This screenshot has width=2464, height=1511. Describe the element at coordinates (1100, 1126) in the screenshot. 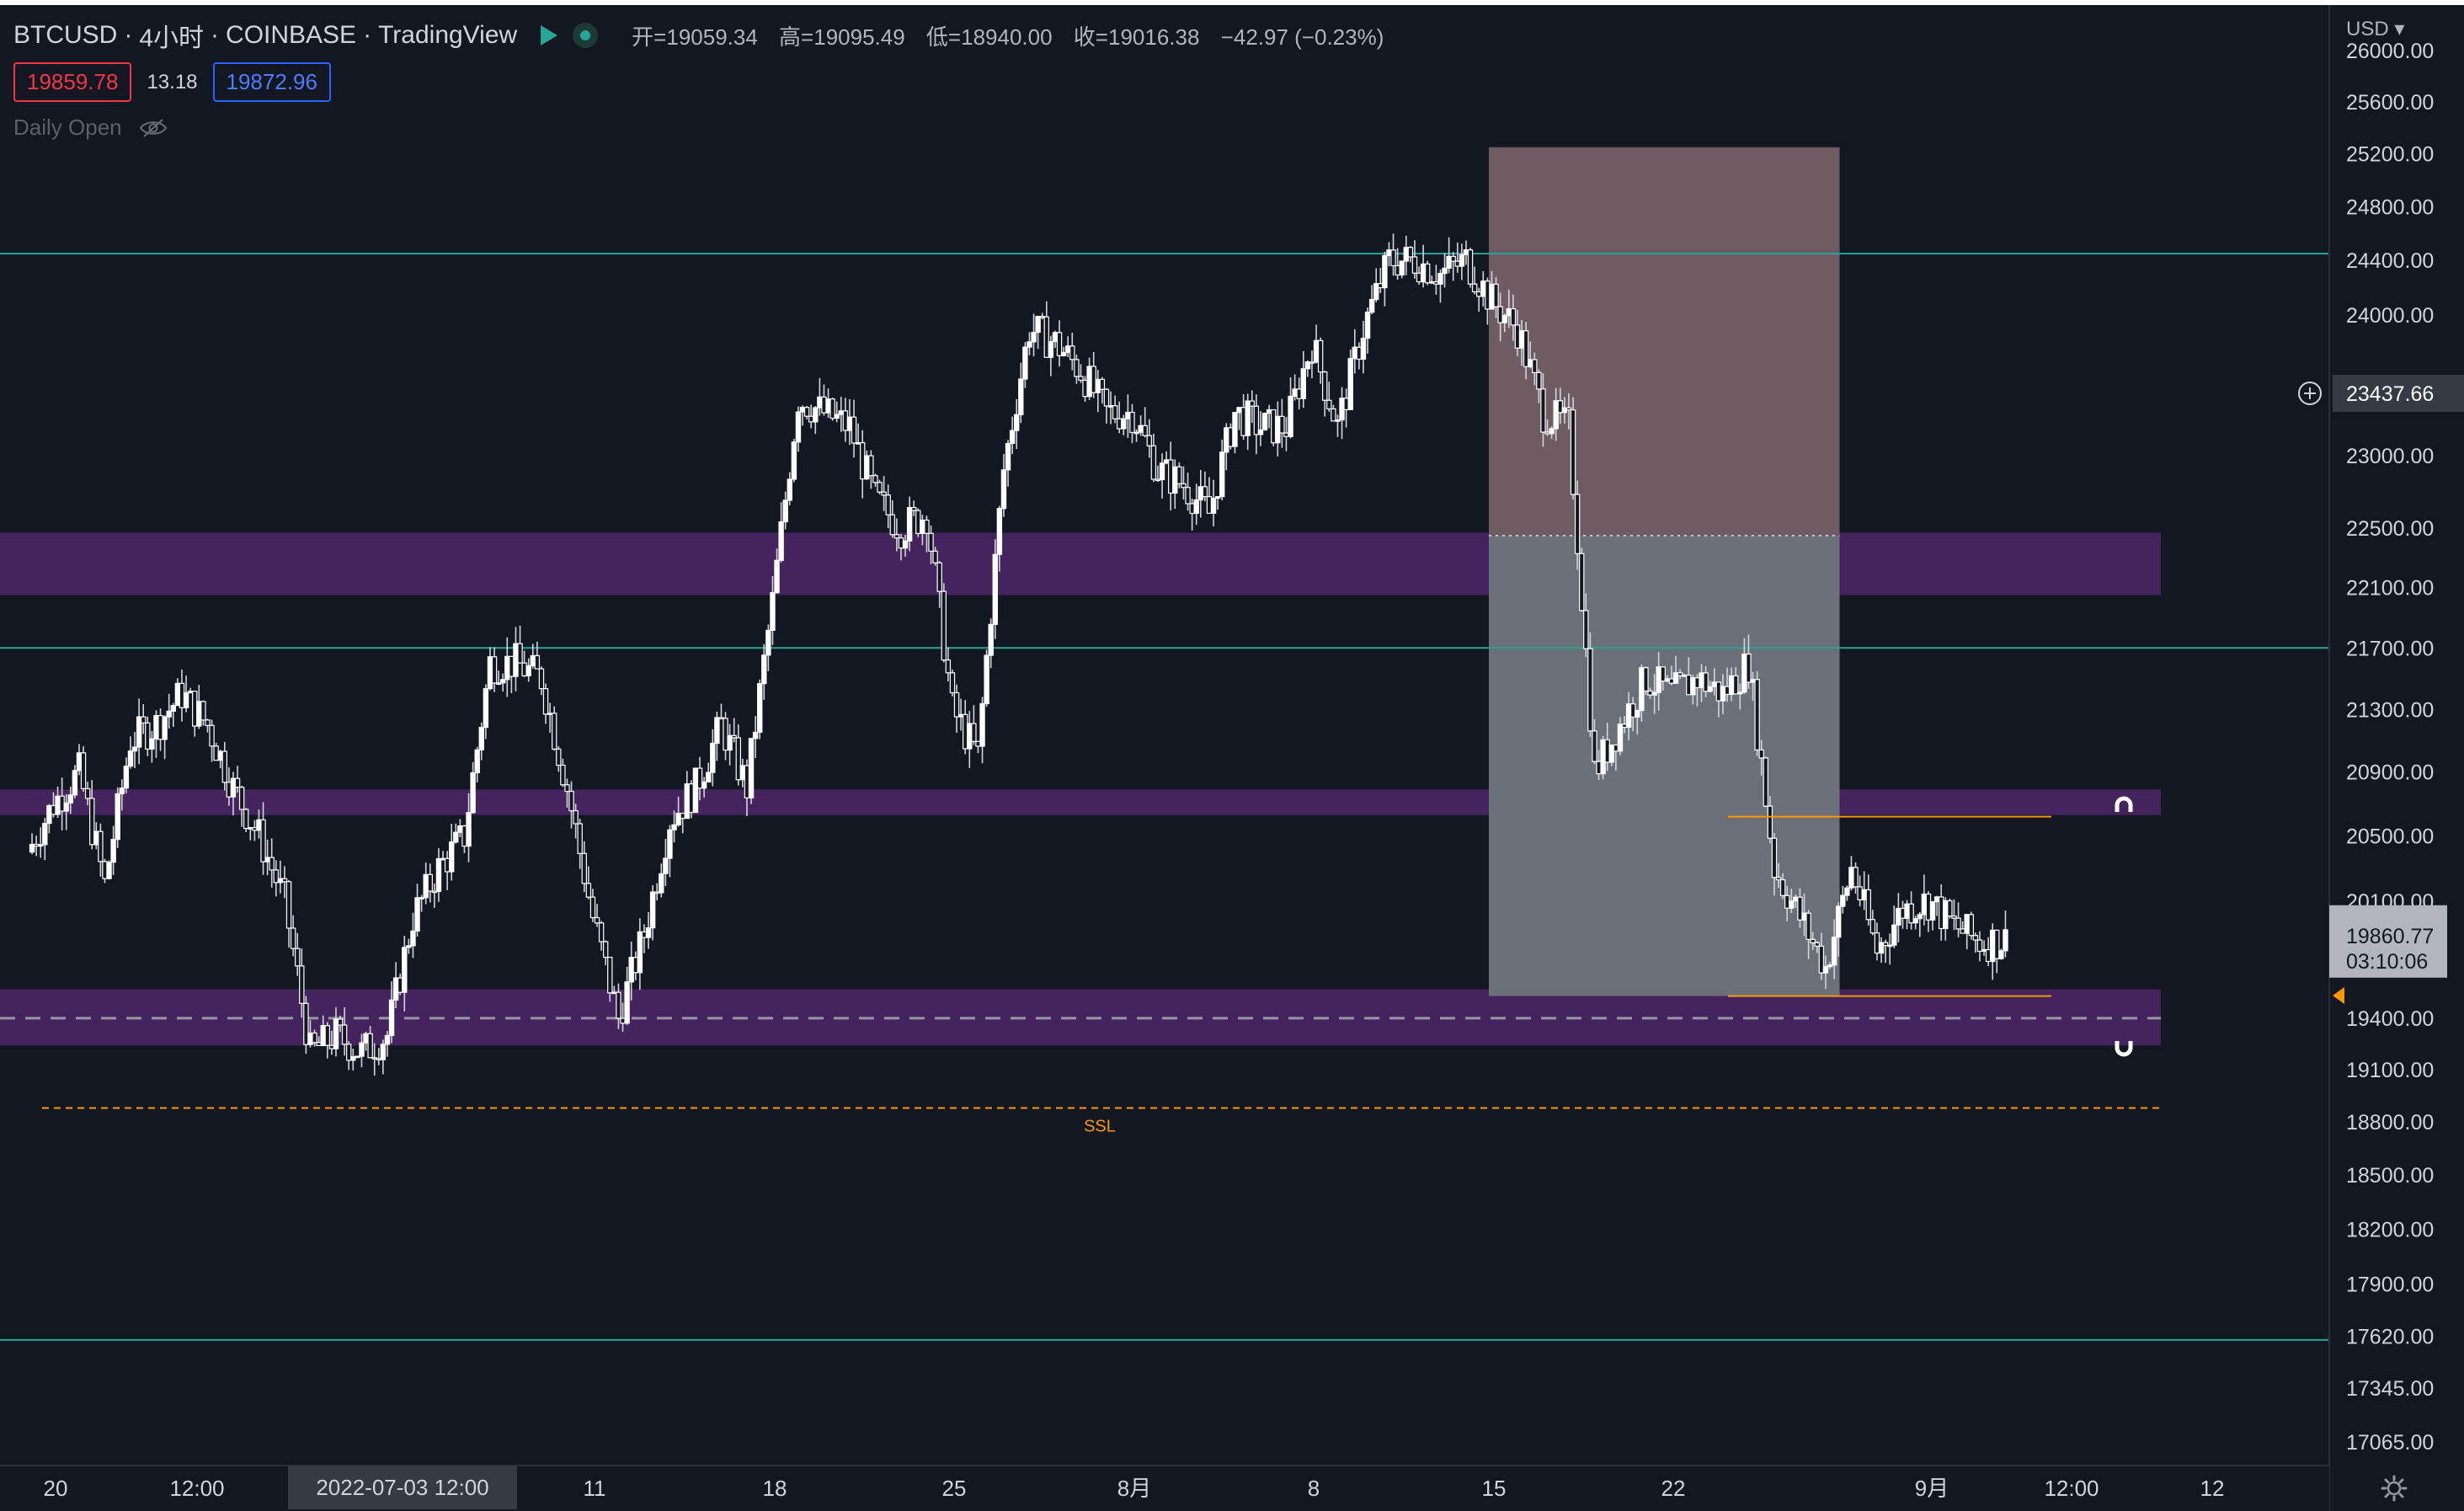

I see `ssl-label: SSL` at that location.